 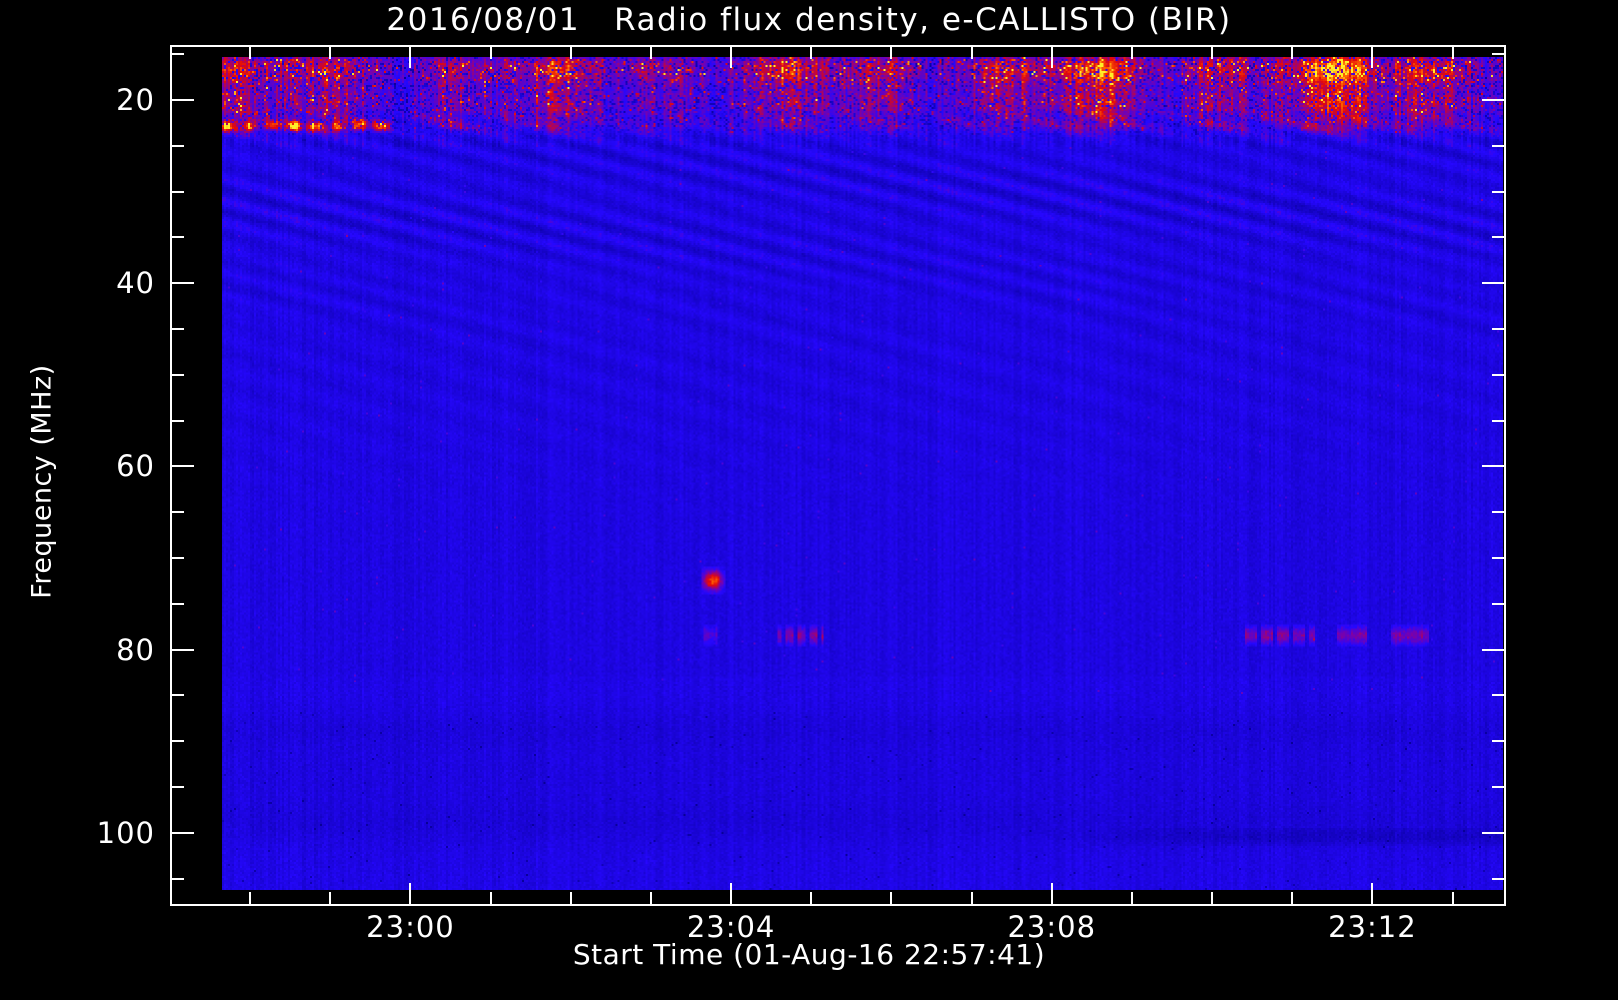 What do you see at coordinates (135, 283) in the screenshot?
I see `y-tick-label-40: 40` at bounding box center [135, 283].